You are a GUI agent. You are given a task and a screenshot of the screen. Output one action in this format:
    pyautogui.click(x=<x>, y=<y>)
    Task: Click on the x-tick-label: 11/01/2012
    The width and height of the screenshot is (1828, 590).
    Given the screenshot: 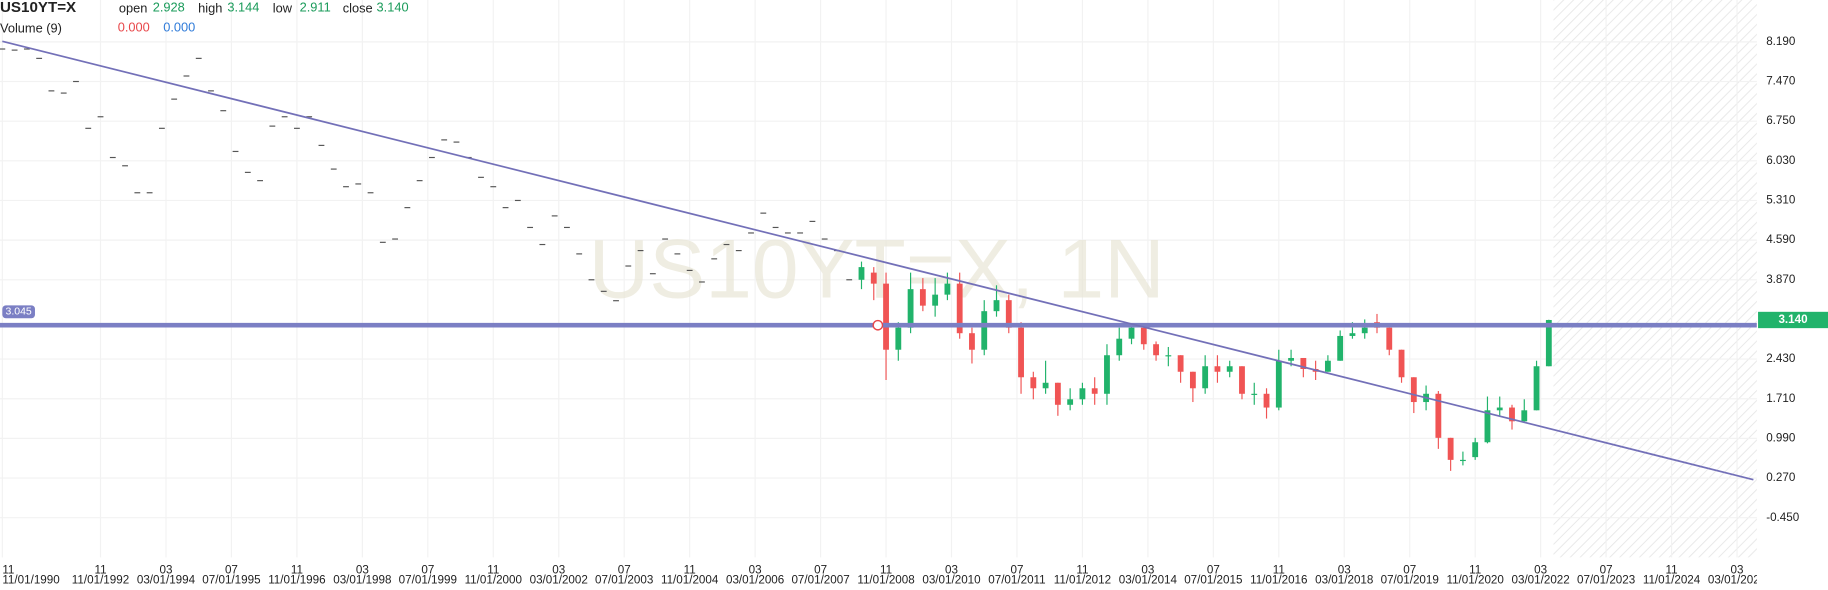 What is the action you would take?
    pyautogui.click(x=1082, y=580)
    